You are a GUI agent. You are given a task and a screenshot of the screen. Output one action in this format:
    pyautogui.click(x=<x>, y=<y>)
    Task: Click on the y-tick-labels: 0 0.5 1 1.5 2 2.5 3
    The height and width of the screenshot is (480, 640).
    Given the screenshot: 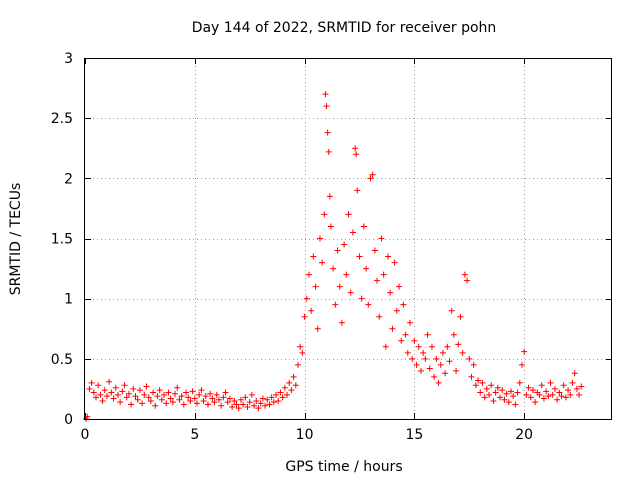 What is the action you would take?
    pyautogui.click(x=62, y=239)
    